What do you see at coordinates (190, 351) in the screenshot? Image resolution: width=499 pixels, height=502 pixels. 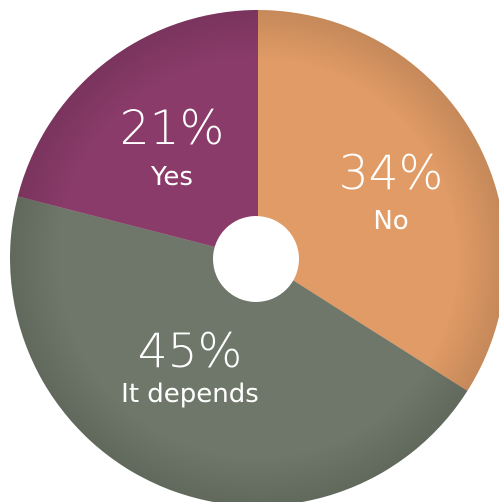 I see `slice-percent-it-depends: 45%` at bounding box center [190, 351].